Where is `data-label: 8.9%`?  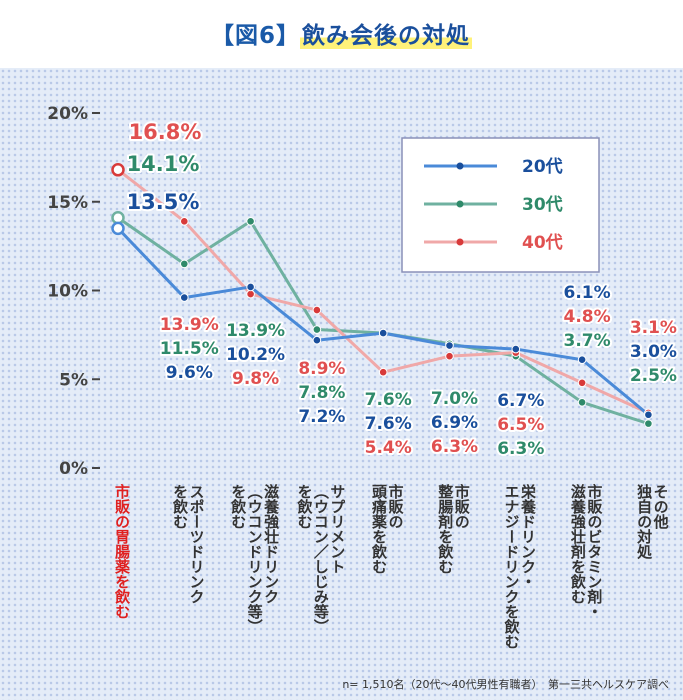 data-label: 8.9% is located at coordinates (321, 369).